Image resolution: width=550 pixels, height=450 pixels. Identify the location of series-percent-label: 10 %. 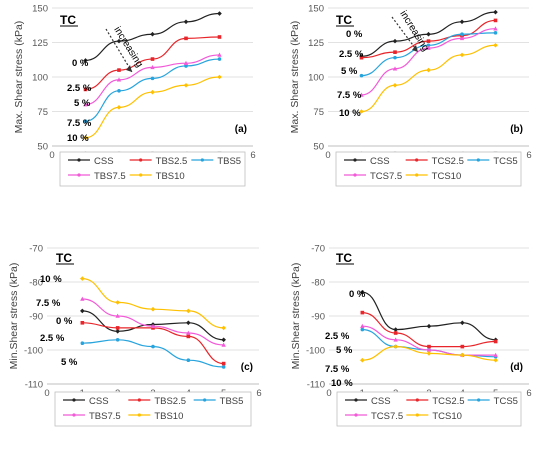
(51, 279).